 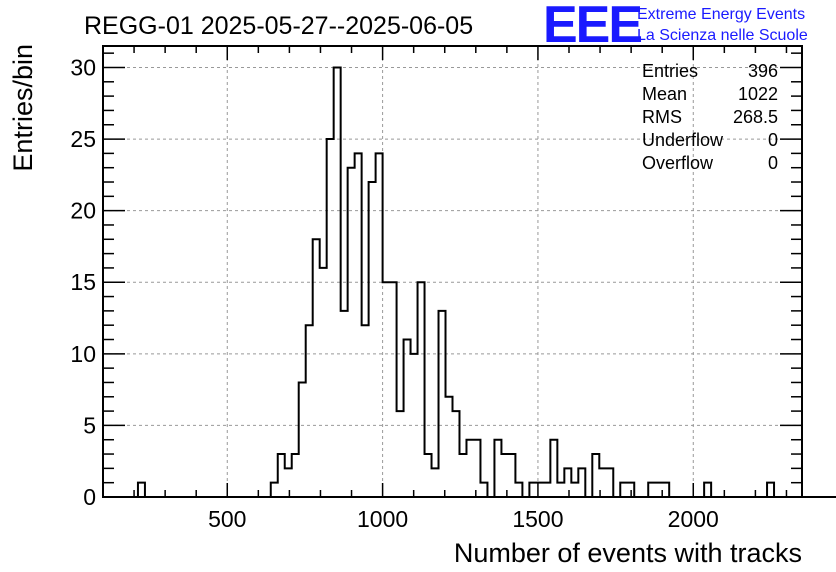 What do you see at coordinates (758, 94) in the screenshot?
I see `stats-value: 1022` at bounding box center [758, 94].